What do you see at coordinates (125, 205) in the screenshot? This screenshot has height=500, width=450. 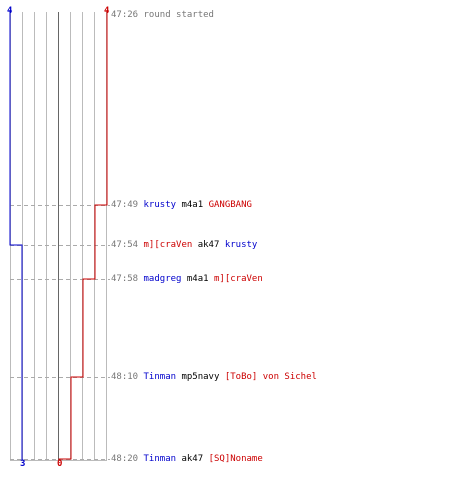 I see `event-time: 47:49` at bounding box center [125, 205].